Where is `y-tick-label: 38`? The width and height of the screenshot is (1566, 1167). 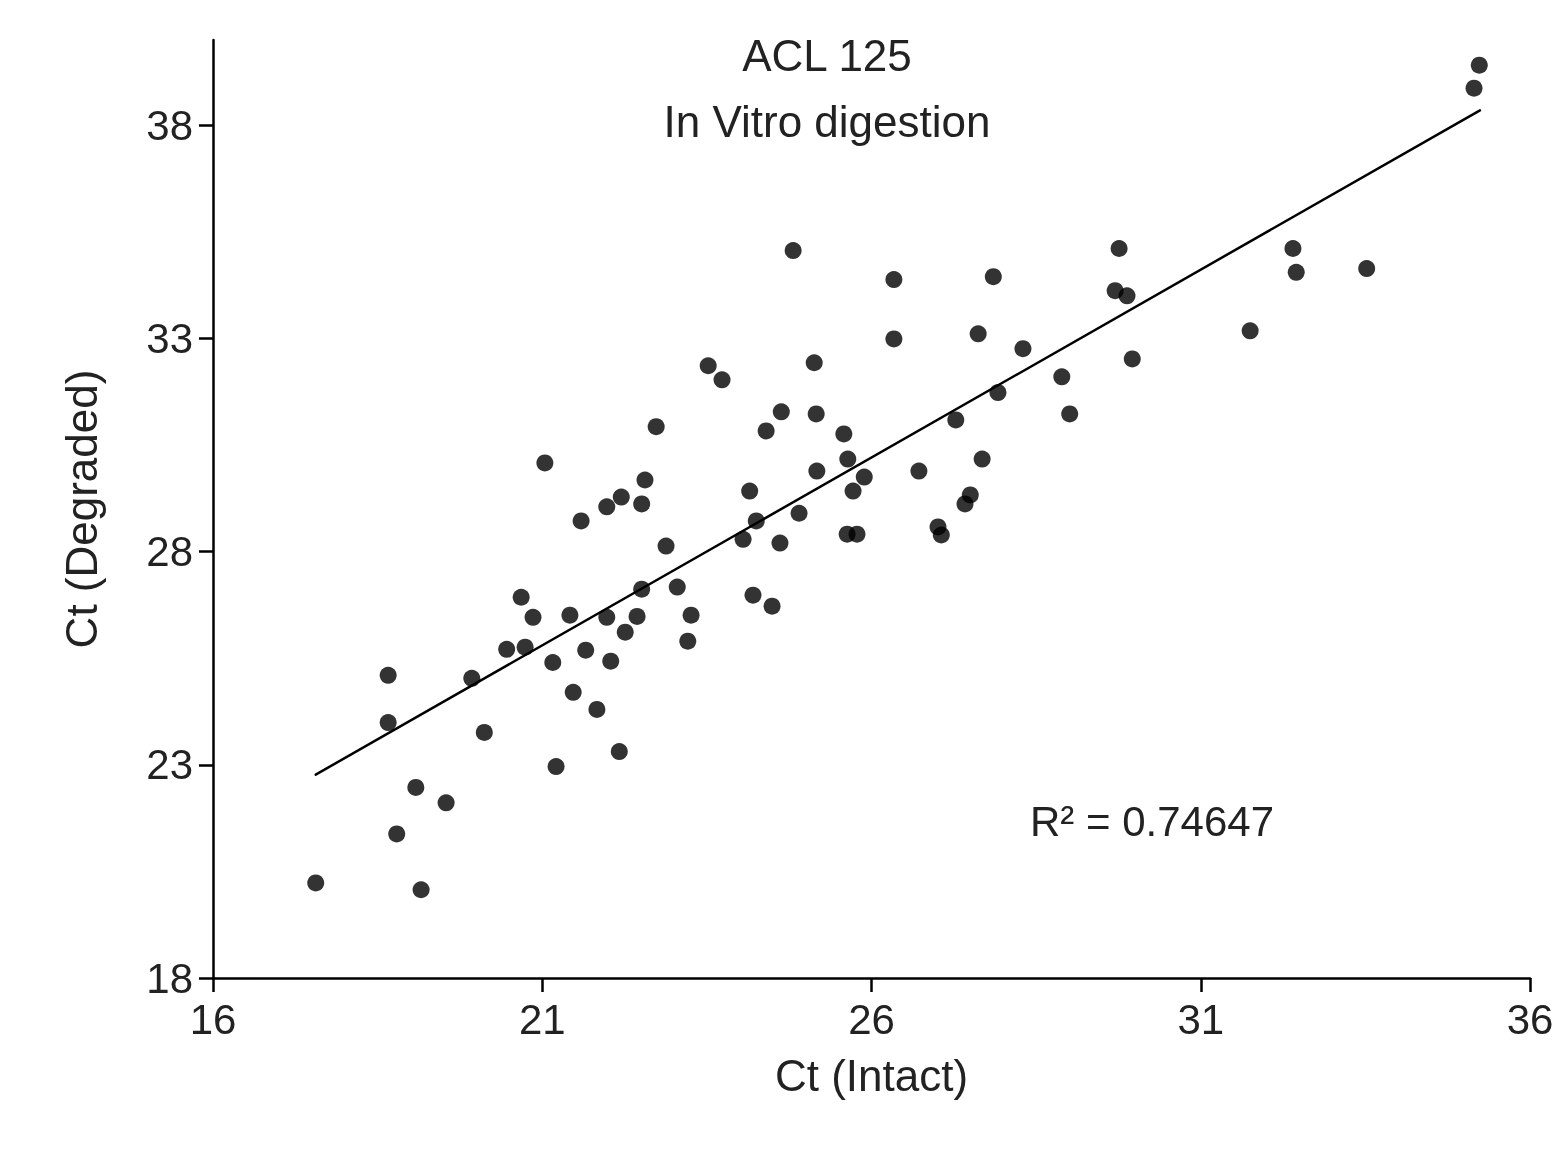 y-tick-label: 38 is located at coordinates (169, 125).